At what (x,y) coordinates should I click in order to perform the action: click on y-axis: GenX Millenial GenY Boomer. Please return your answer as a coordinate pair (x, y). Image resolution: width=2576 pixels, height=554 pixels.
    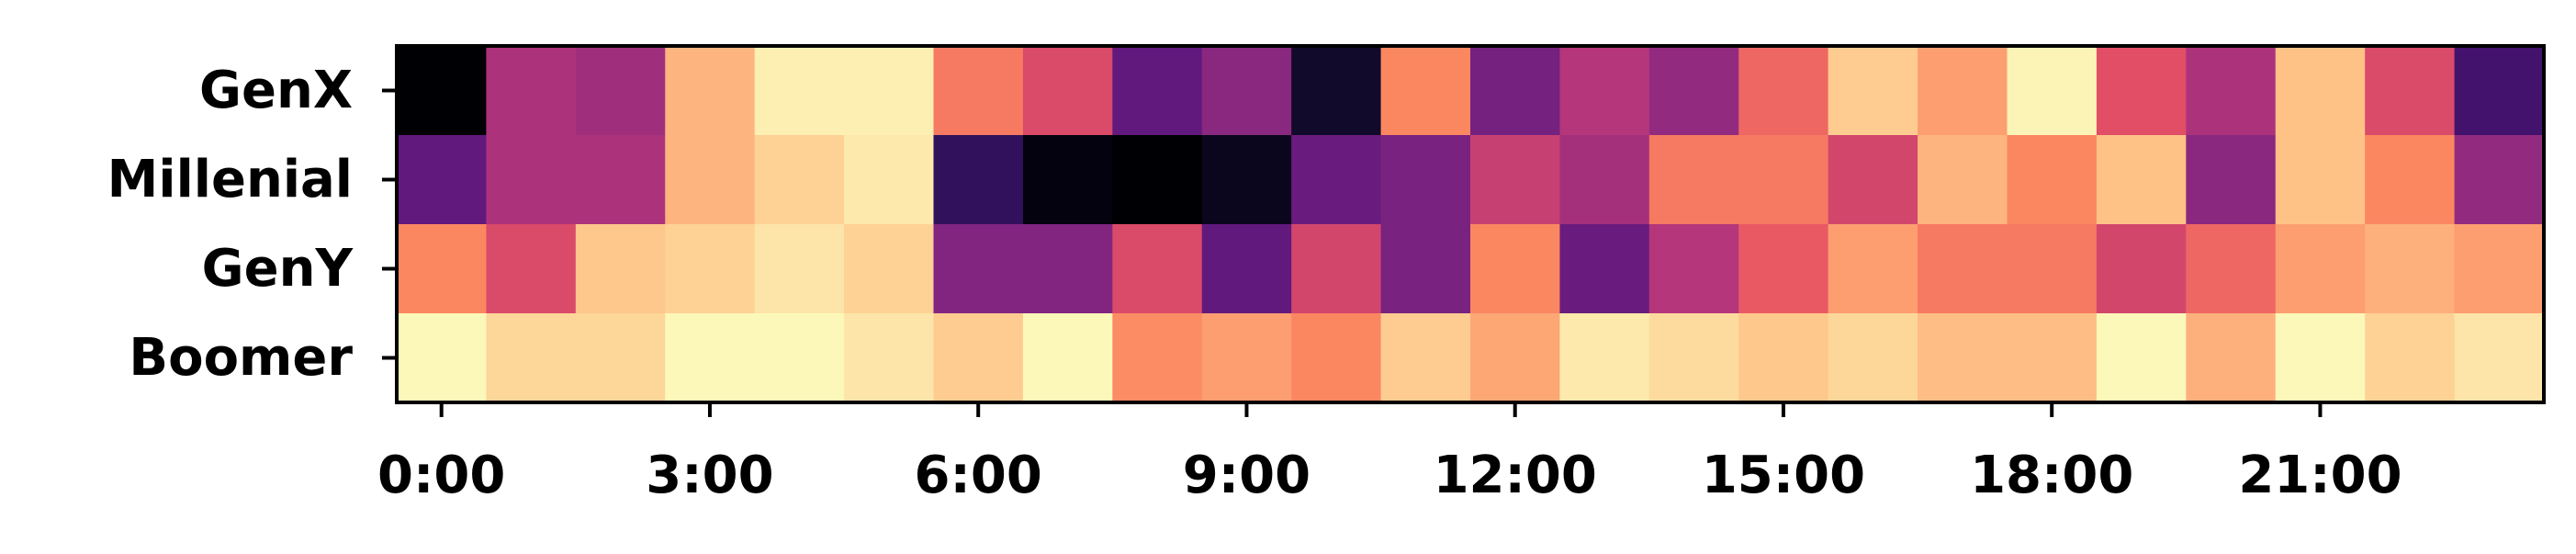
    Looking at the image, I should click on (252, 224).